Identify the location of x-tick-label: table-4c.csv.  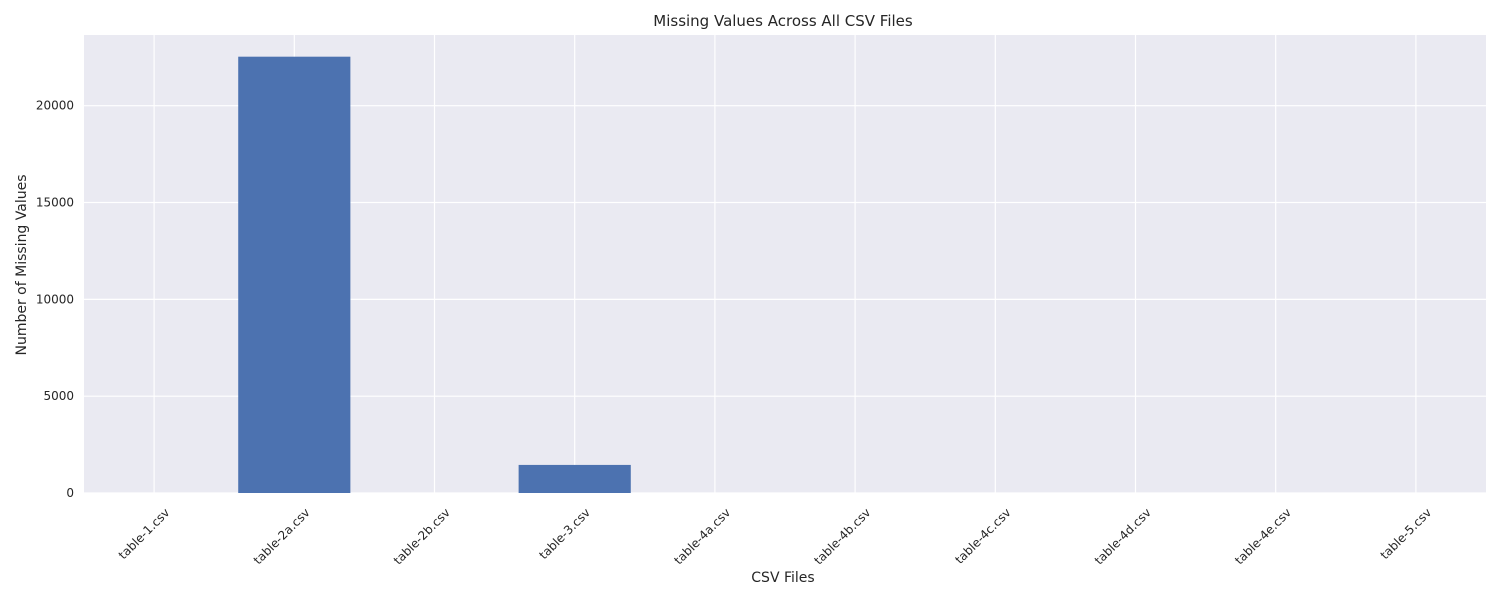
(982, 535).